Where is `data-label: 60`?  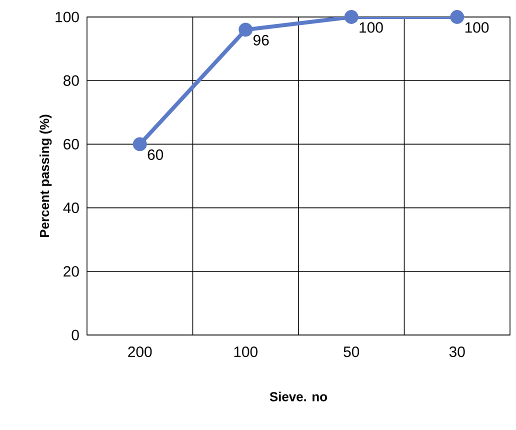 data-label: 60 is located at coordinates (156, 154).